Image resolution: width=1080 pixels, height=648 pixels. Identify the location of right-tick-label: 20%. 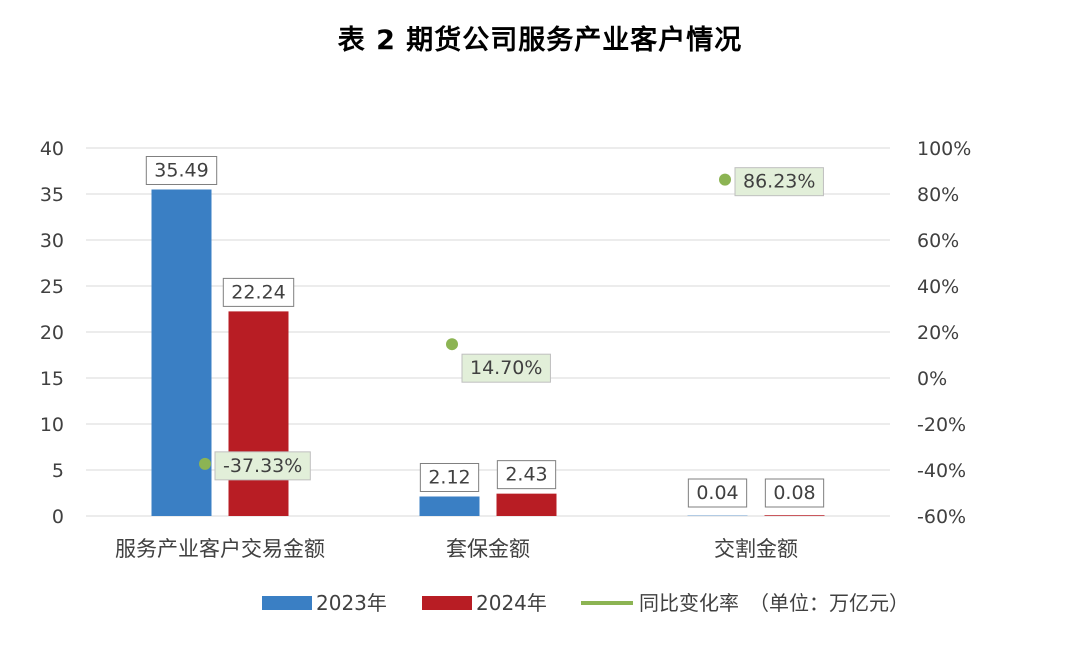
(938, 333).